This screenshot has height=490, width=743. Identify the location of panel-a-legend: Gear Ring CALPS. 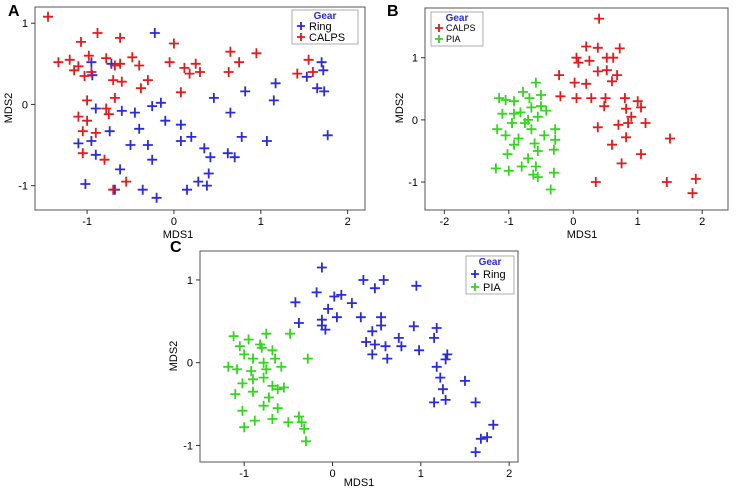
(325, 27).